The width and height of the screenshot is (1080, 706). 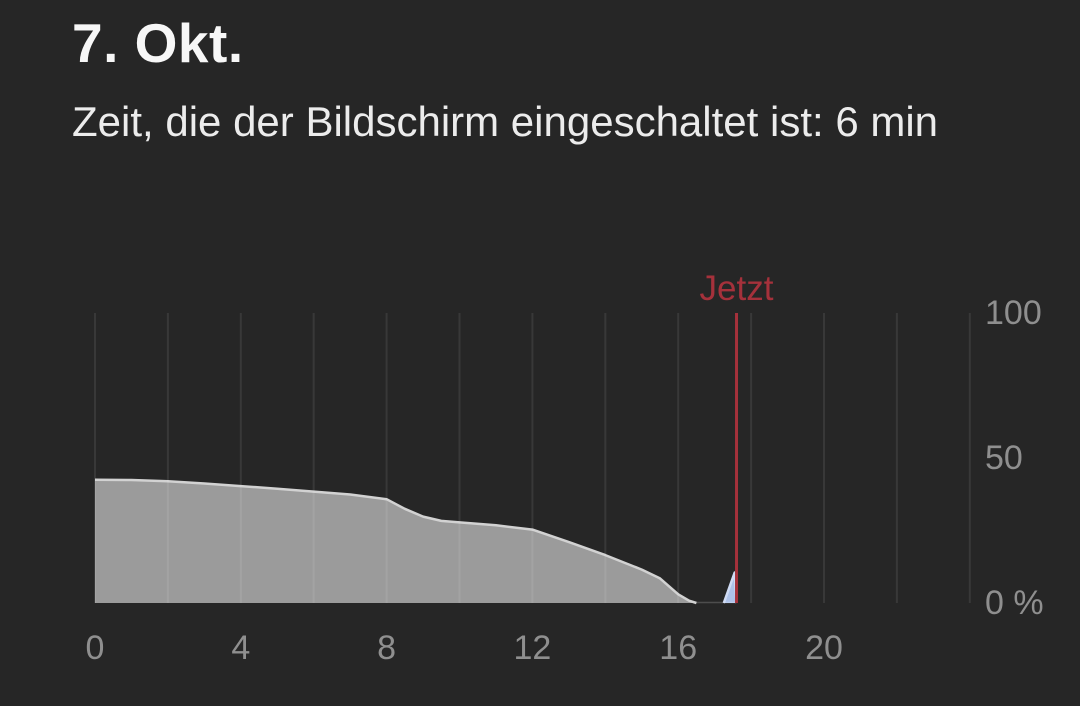 What do you see at coordinates (240, 648) in the screenshot?
I see `x-axis-label: 4` at bounding box center [240, 648].